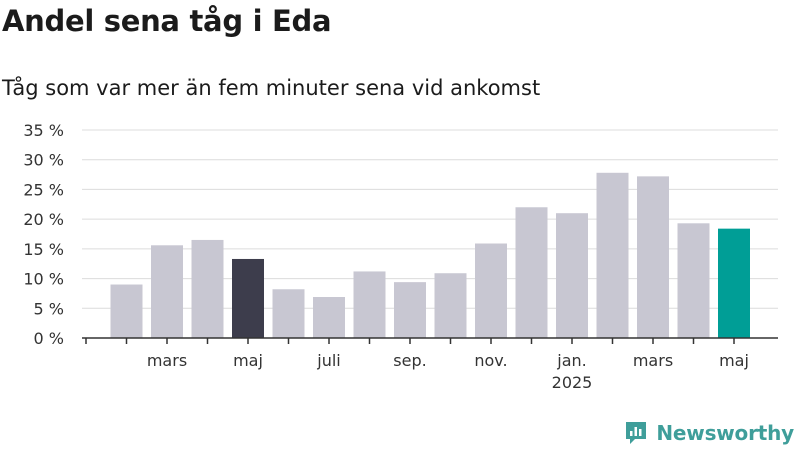 The height and width of the screenshot is (450, 800). What do you see at coordinates (167, 21) in the screenshot?
I see `chart-title: Andel sena tåg i Eda` at bounding box center [167, 21].